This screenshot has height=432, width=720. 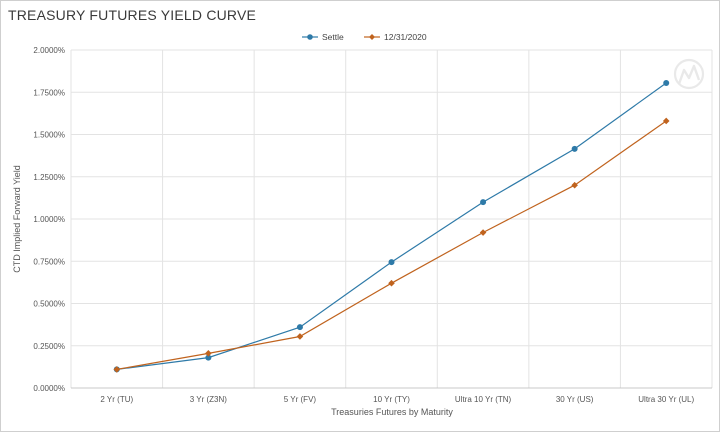 I want to click on legend-label: Settle, so click(x=333, y=37).